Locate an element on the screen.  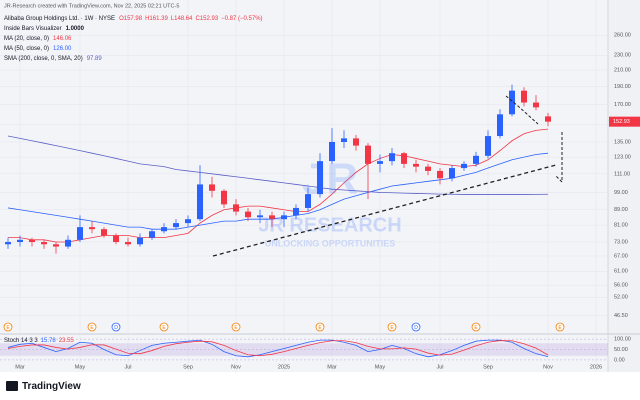
stoch-k is located at coordinates (278, 348).